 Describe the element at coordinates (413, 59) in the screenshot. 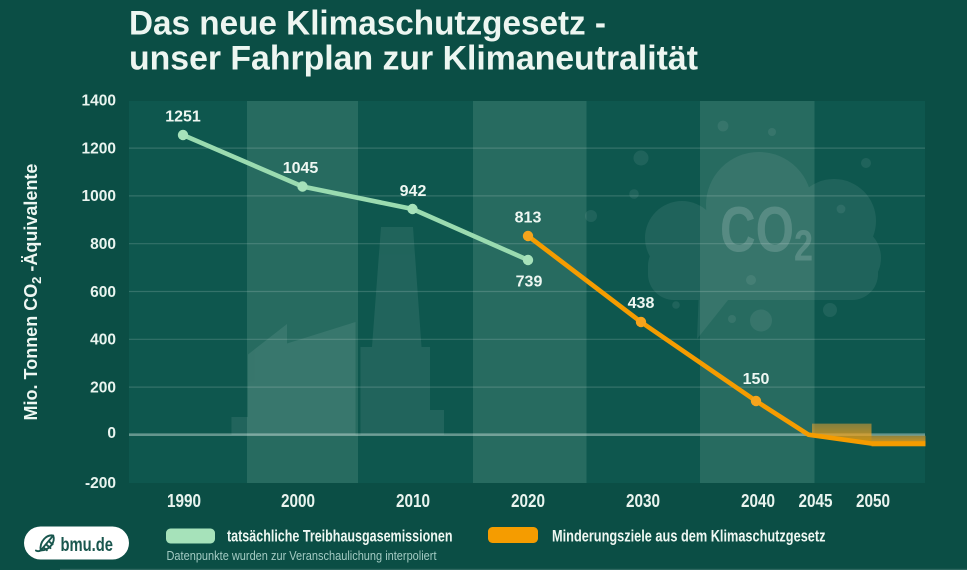

I see `svg-text:unser Fahrplan zur Klimaneutra: unser Fahrplan zur Klimaneutralität` at that location.